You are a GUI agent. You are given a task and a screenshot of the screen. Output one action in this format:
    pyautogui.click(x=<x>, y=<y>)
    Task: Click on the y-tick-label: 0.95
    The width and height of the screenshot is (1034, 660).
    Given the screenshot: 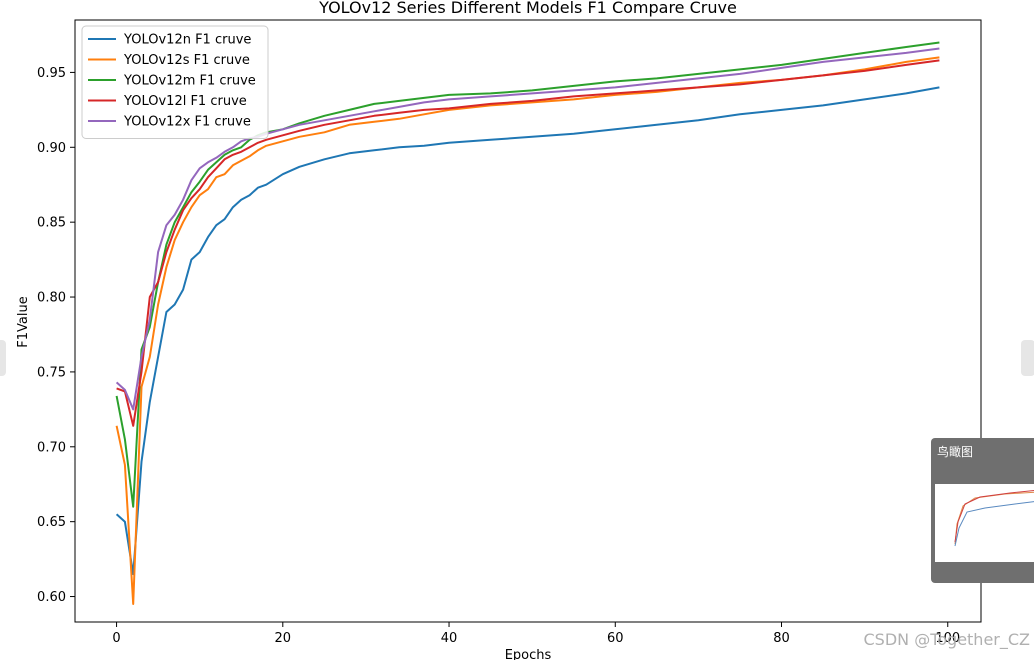 What is the action you would take?
    pyautogui.click(x=51, y=73)
    